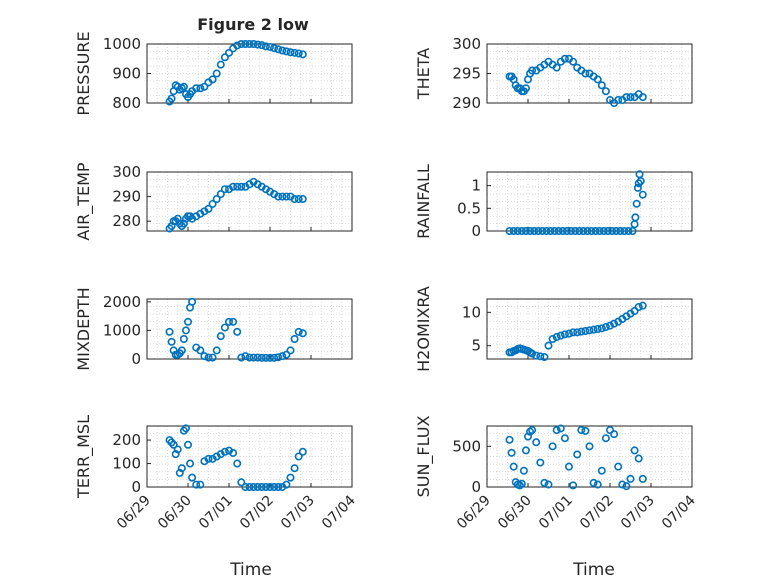 This screenshot has height=583, width=778. I want to click on x-tick-label: 07/01, so click(556, 513).